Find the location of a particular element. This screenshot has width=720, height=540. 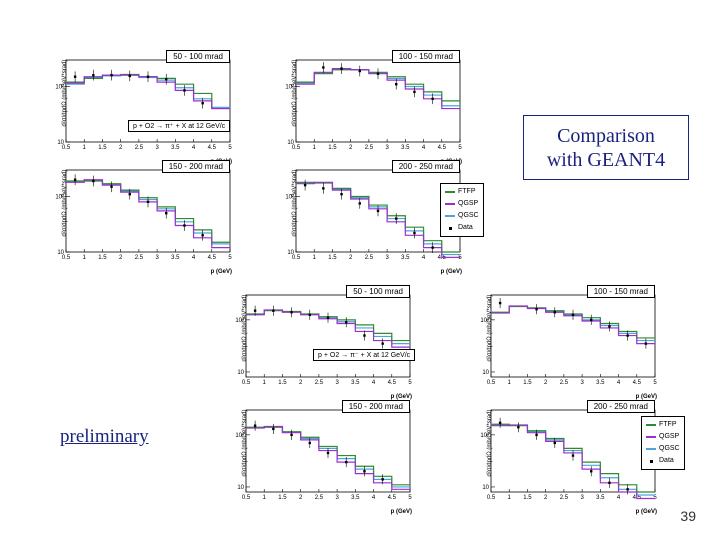

chart-svg-5: 0.5 1 1.5 2 2.5 3 3.5 4 4.5 5 10 10² is located at coordinates (568, 340).